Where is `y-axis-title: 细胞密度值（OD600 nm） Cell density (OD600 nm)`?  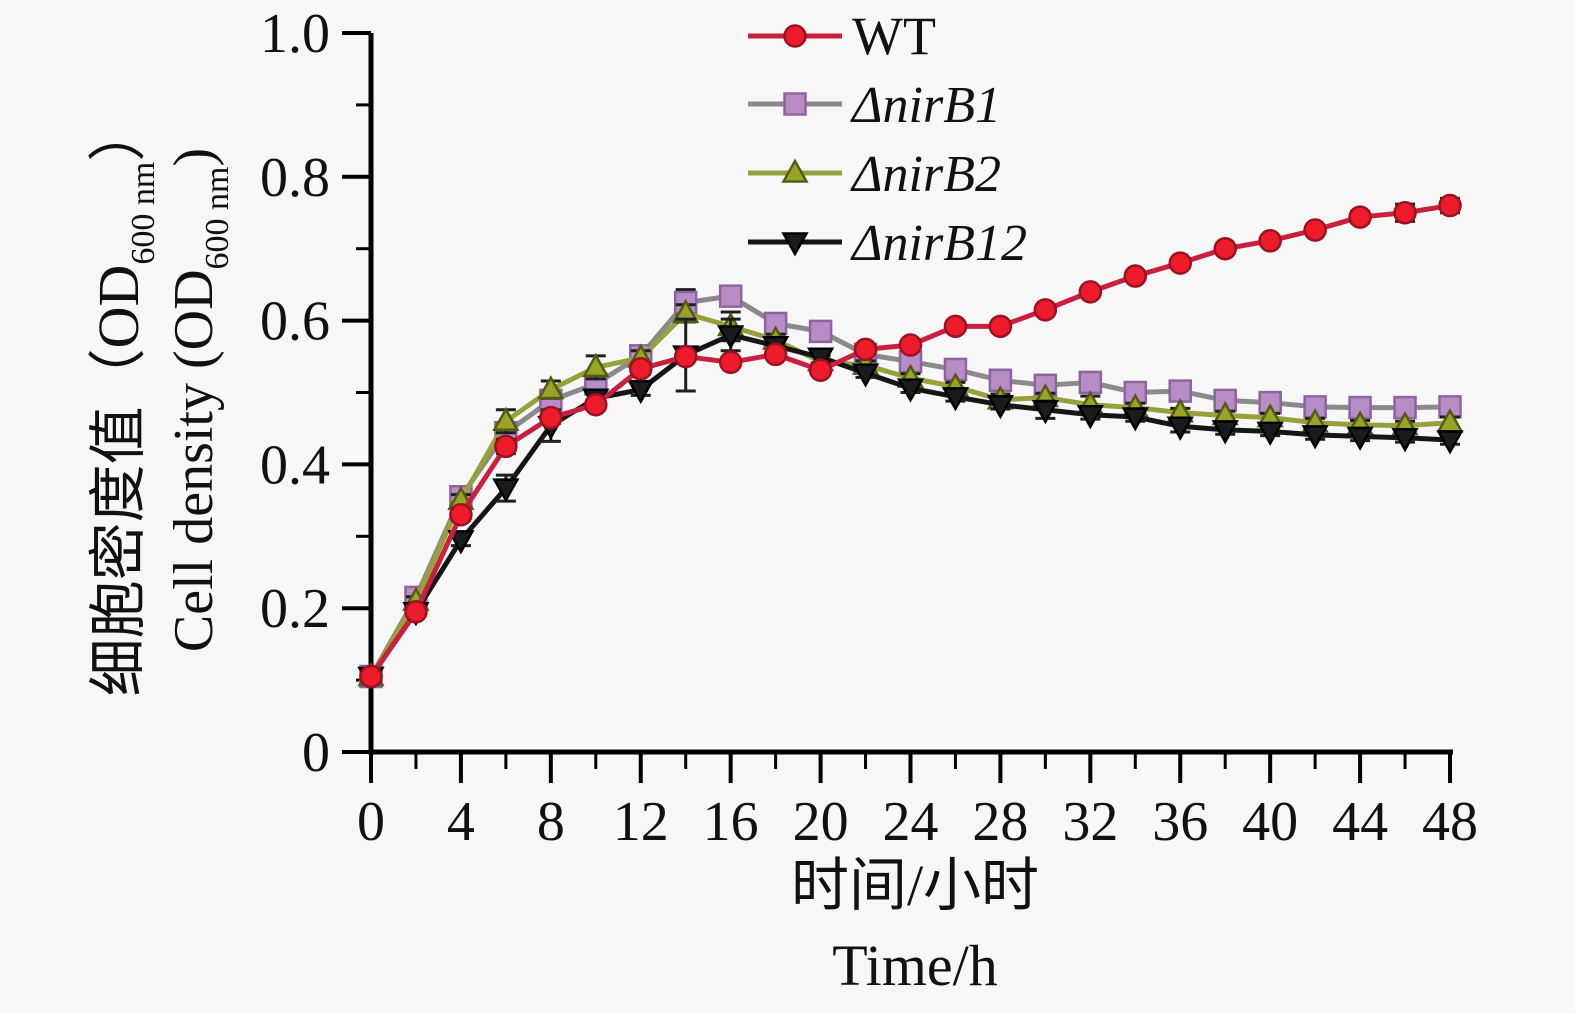 y-axis-title: 细胞密度值（OD600 nm） Cell density (OD600 nm) is located at coordinates (161, 400).